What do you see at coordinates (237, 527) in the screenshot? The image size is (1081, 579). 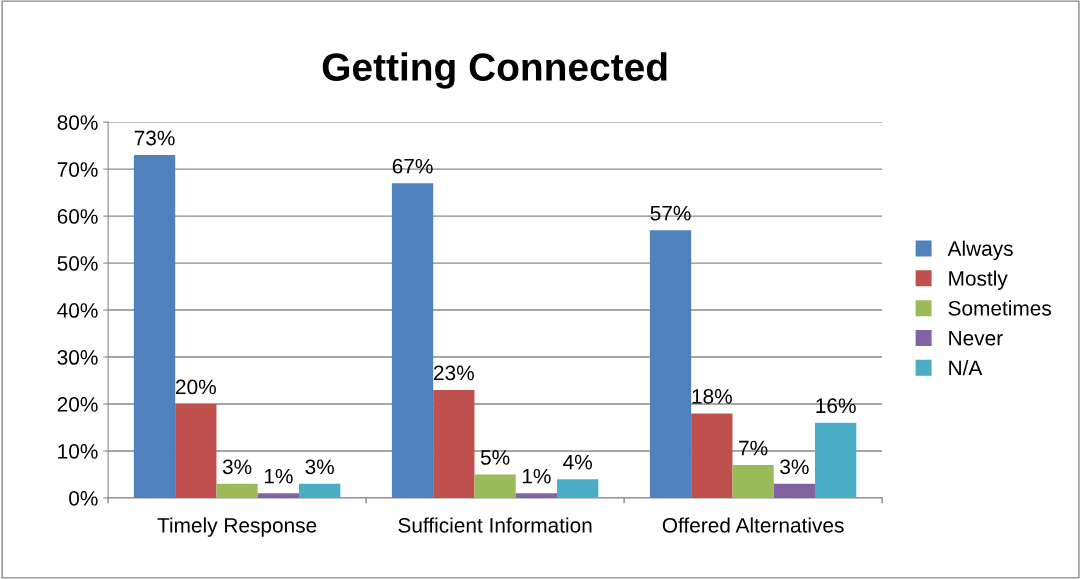 I see `x-tick-label: Timely Response` at bounding box center [237, 527].